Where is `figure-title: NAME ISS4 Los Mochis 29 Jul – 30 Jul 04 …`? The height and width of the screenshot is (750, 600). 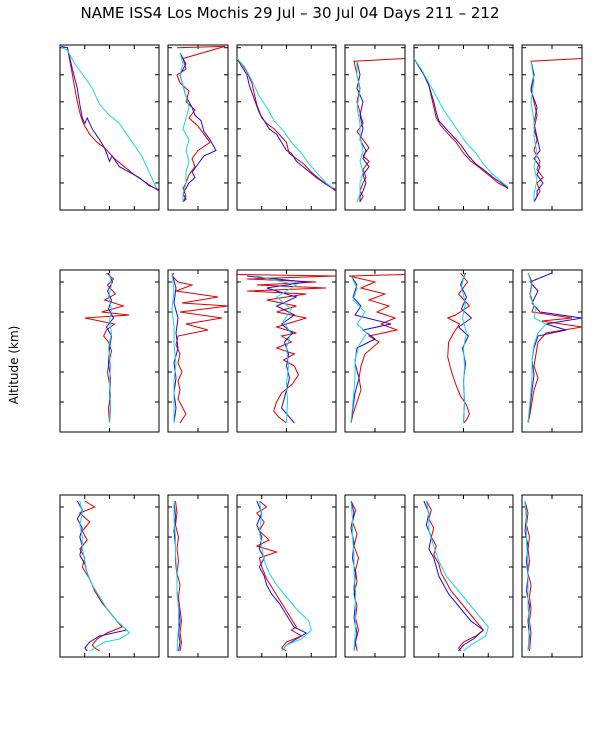
figure-title: NAME ISS4 Los Mochis 29 Jul – 30 Jul 04 … is located at coordinates (290, 13).